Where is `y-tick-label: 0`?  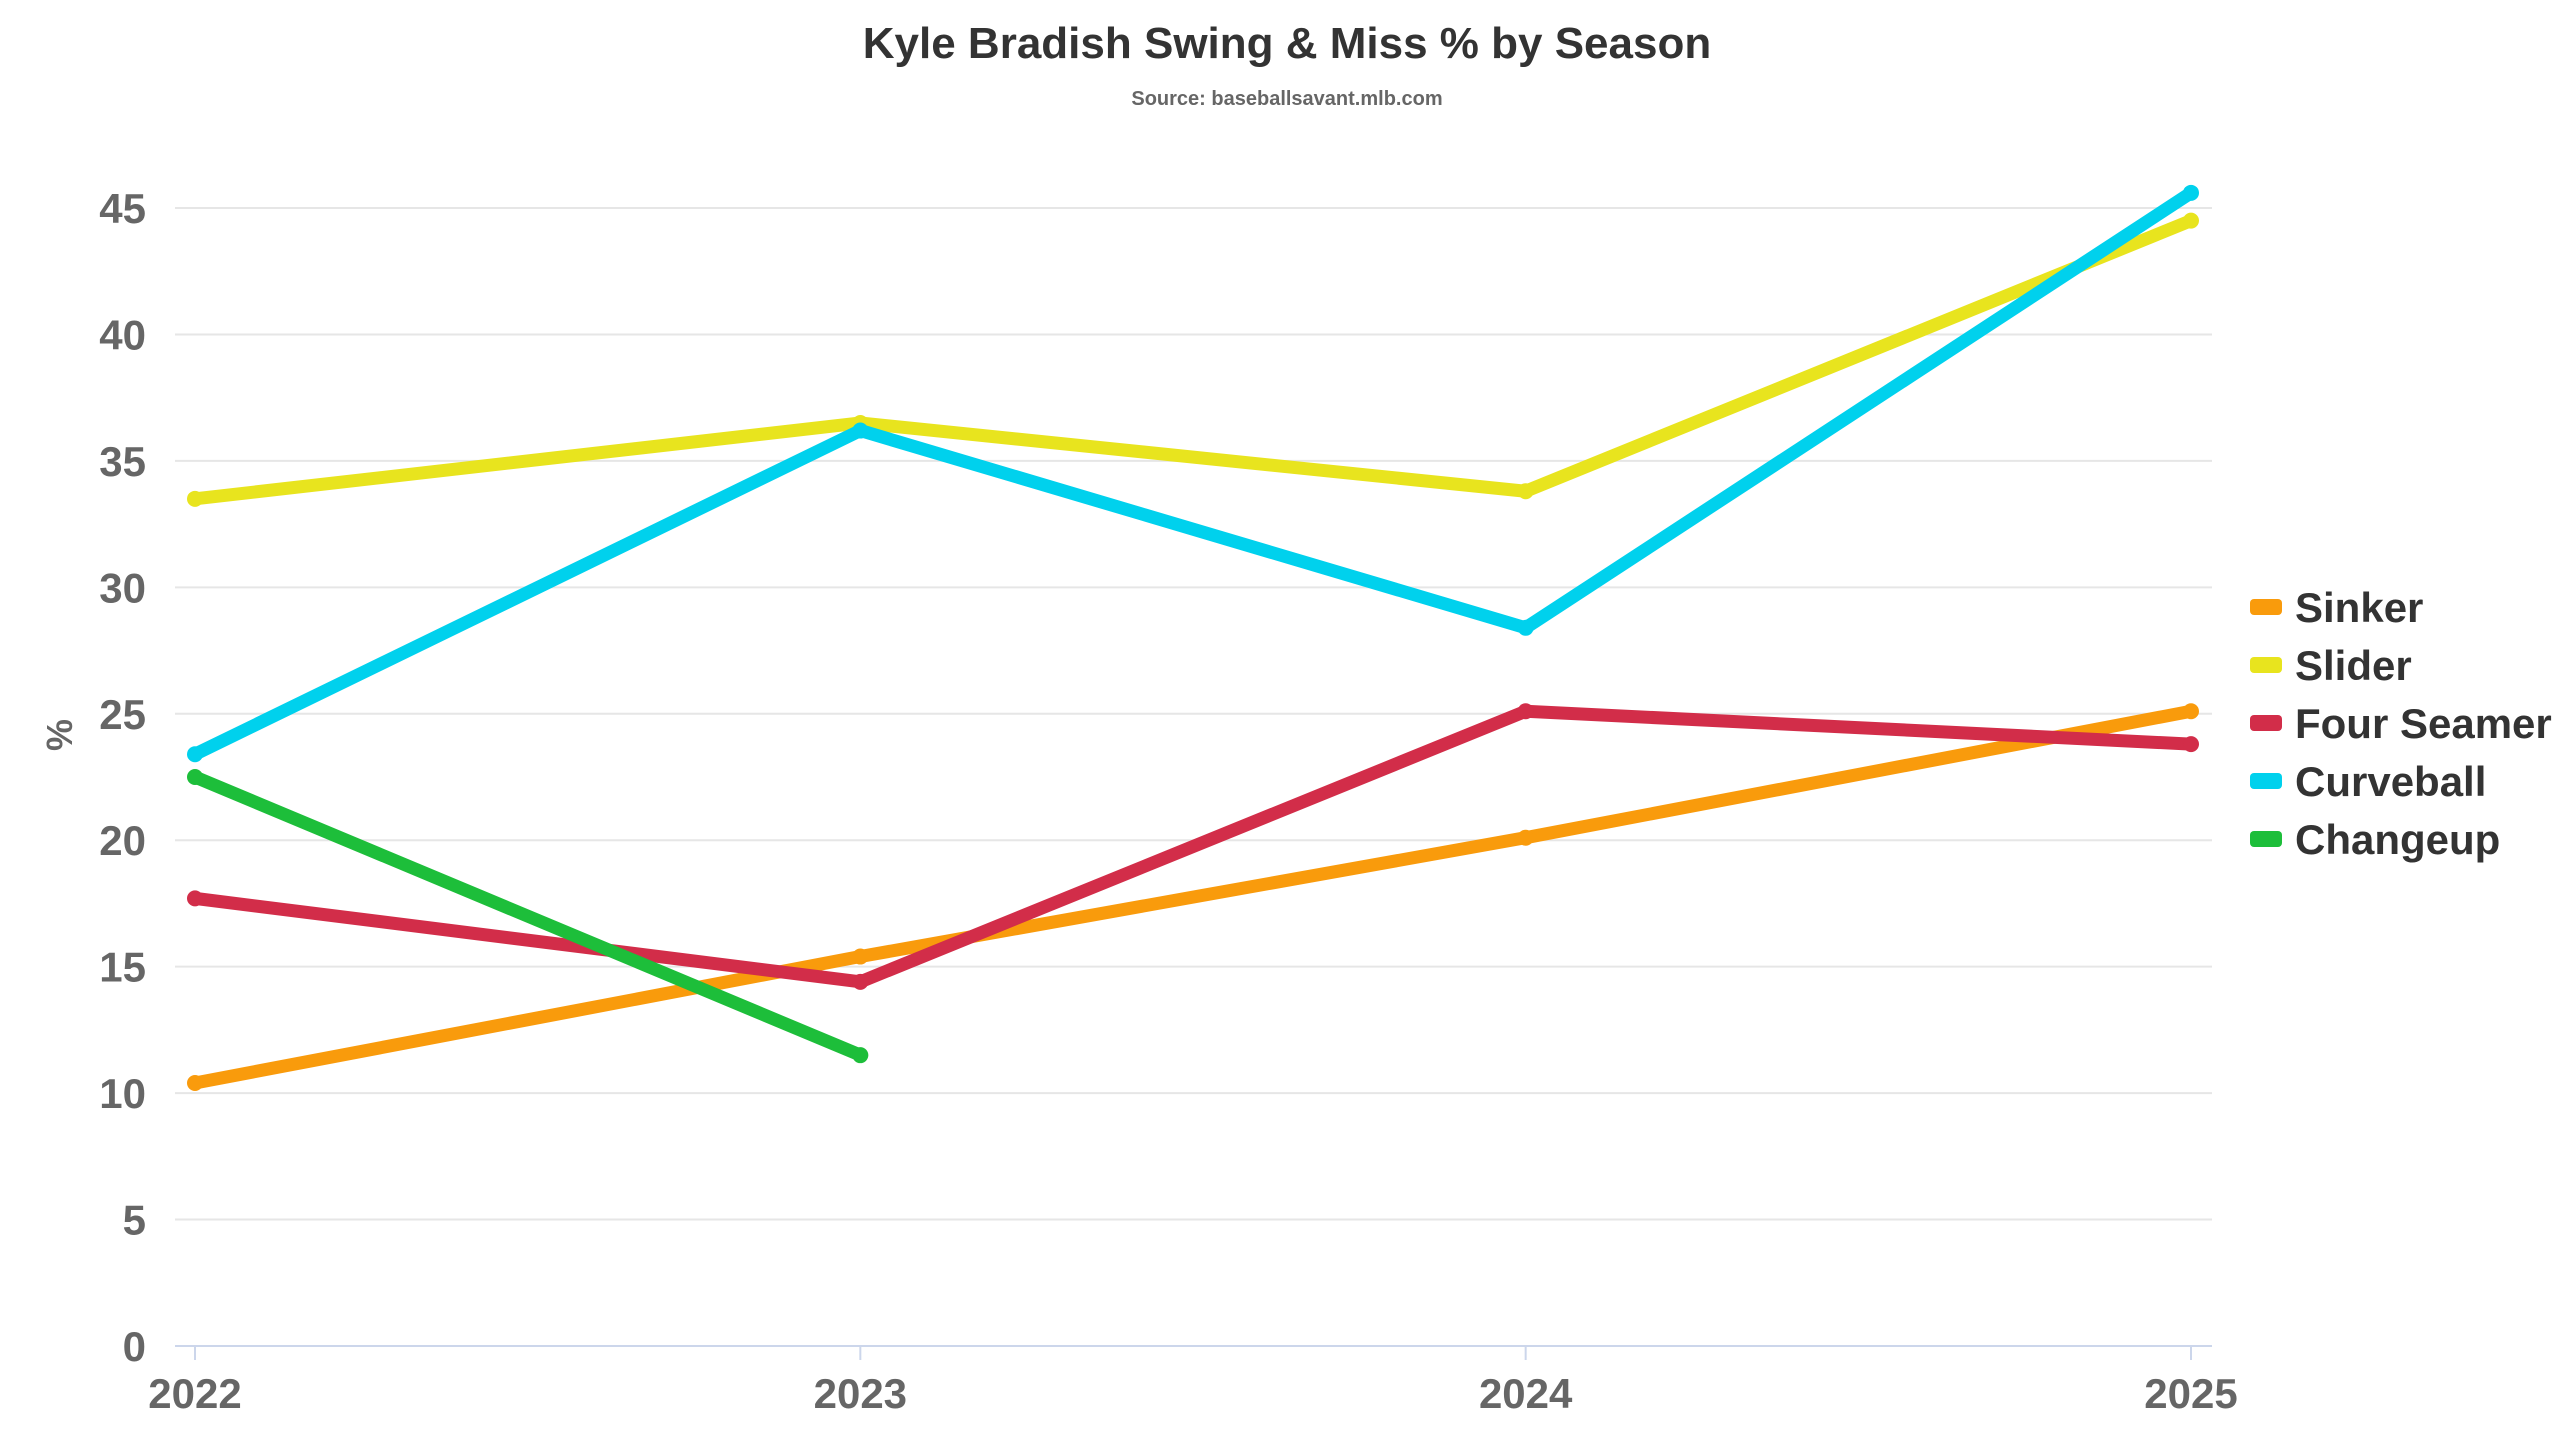 y-tick-label: 0 is located at coordinates (134, 1346).